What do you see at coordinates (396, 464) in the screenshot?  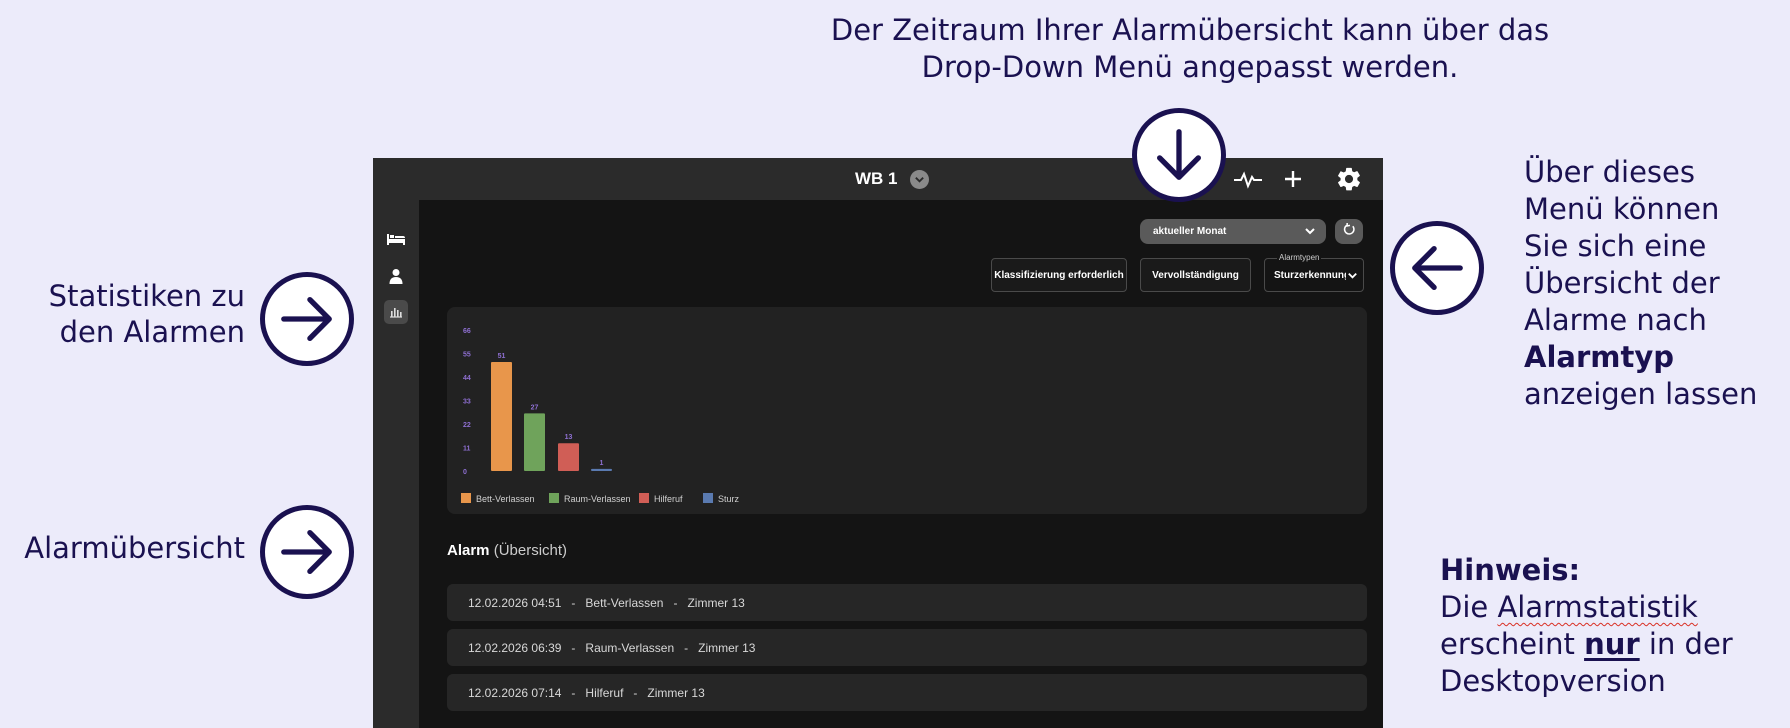 I see `sidebar` at bounding box center [396, 464].